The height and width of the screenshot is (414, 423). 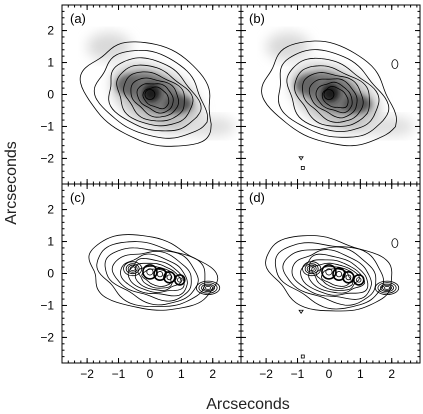 I want to click on panel-label: (d), so click(x=257, y=197).